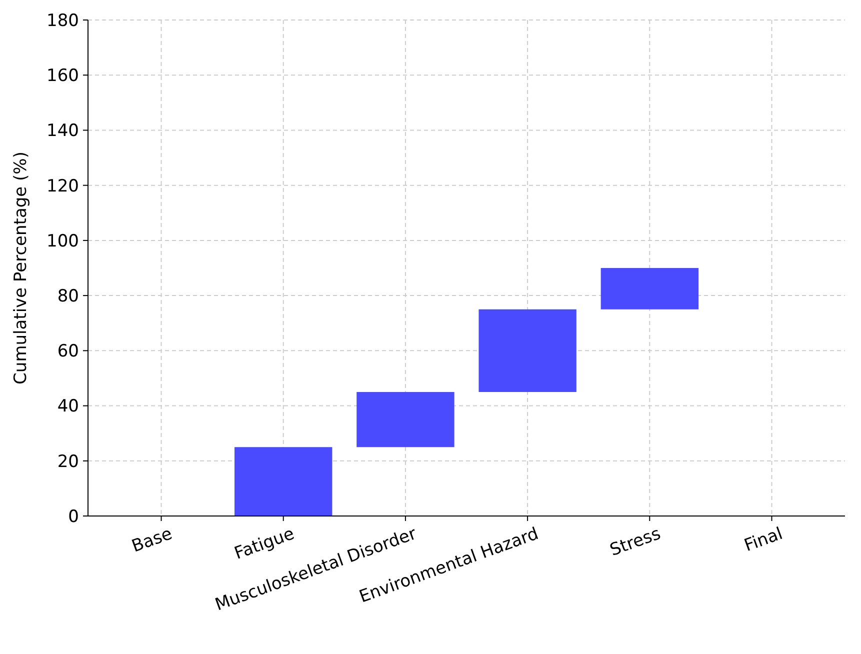 This screenshot has width=861, height=654. Describe the element at coordinates (68, 406) in the screenshot. I see `y-tick-label: 40` at that location.